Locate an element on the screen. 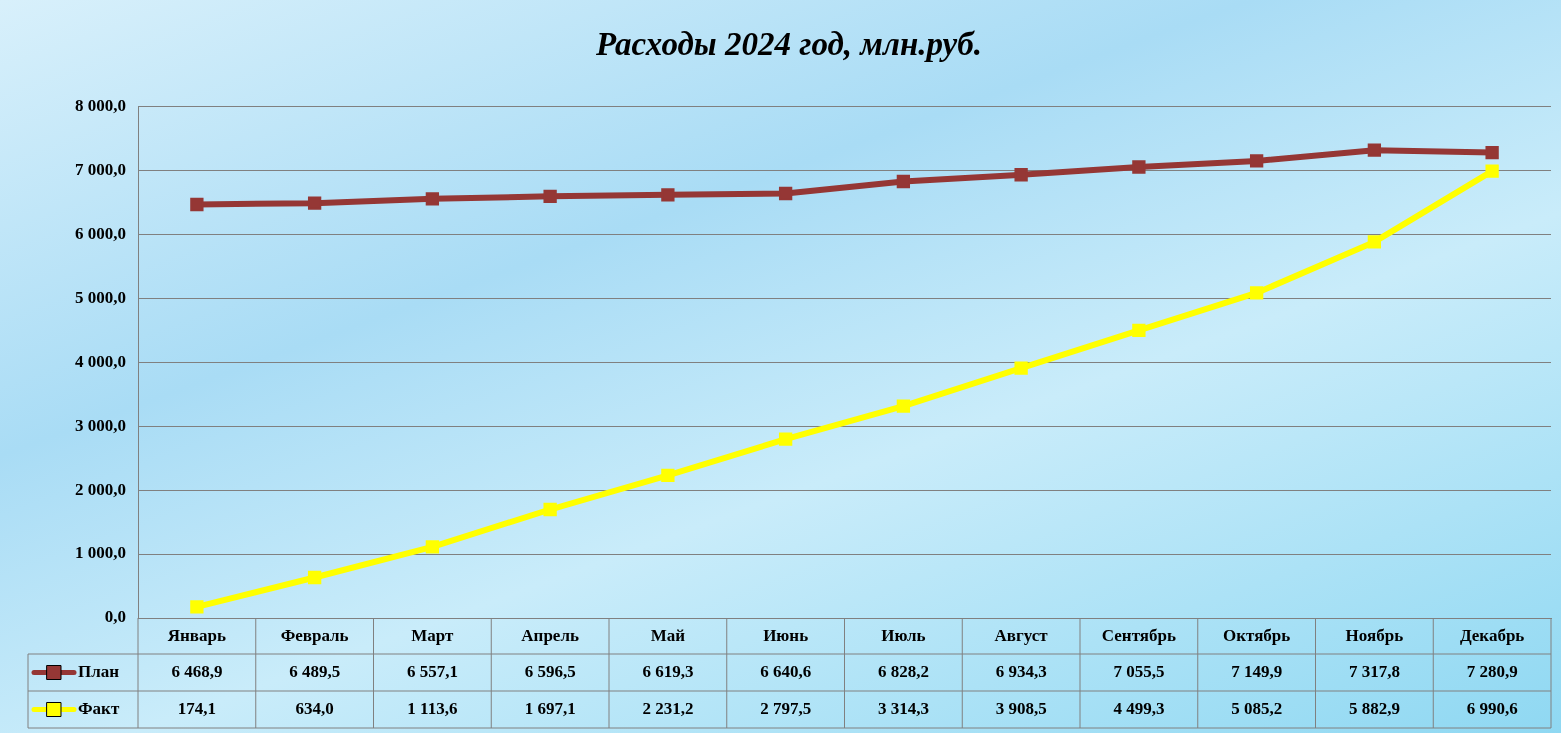  data-label: 6 828,2 is located at coordinates (903, 671).